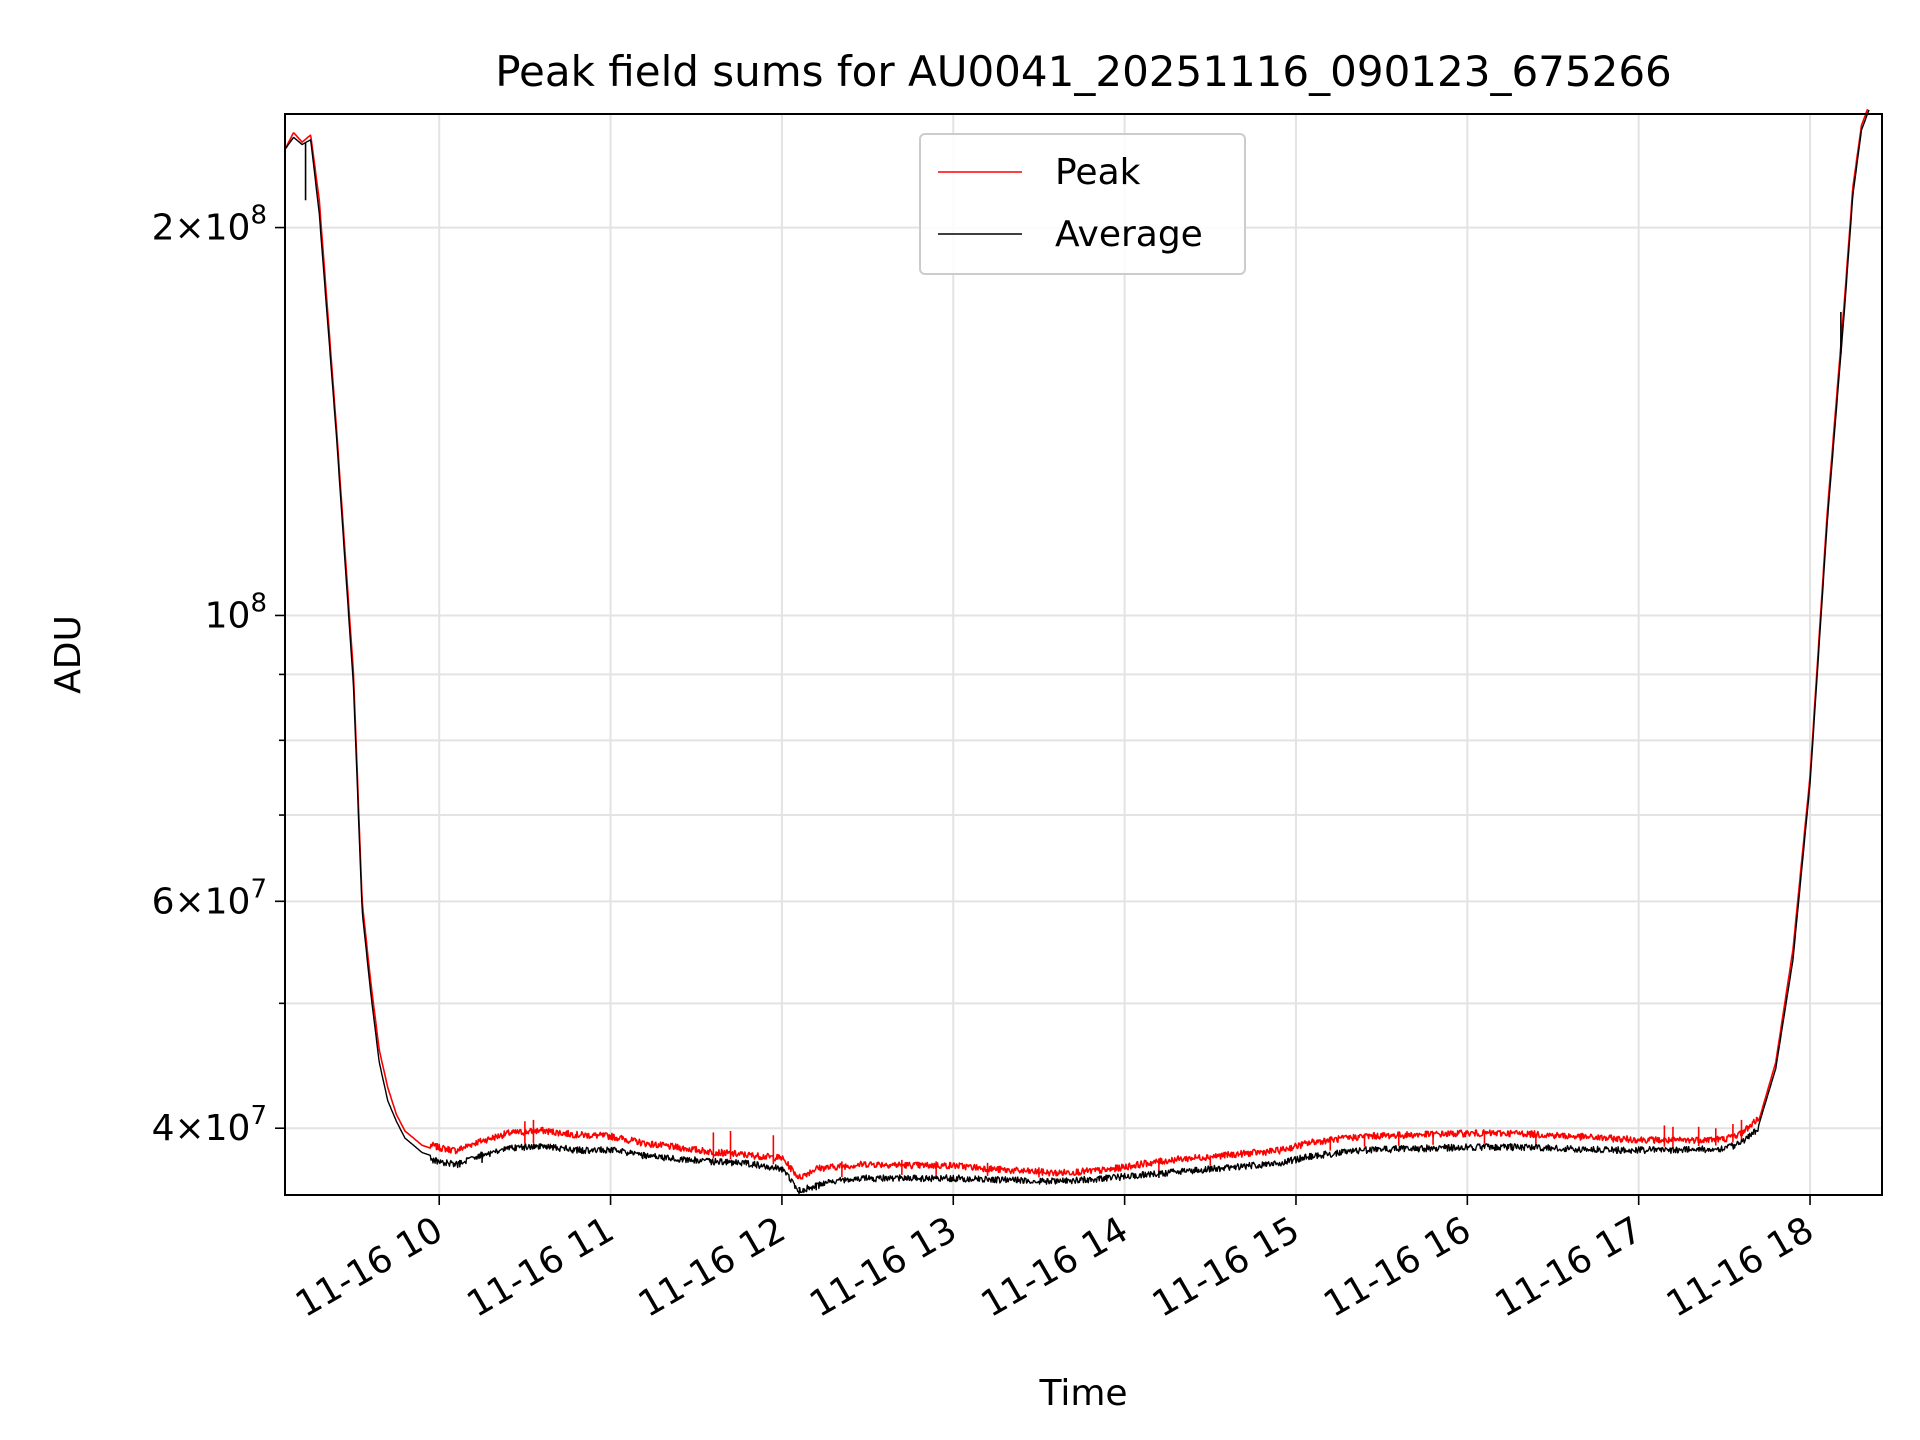 This screenshot has width=1920, height=1440. What do you see at coordinates (1129, 234) in the screenshot?
I see `legend-average-label: Average` at bounding box center [1129, 234].